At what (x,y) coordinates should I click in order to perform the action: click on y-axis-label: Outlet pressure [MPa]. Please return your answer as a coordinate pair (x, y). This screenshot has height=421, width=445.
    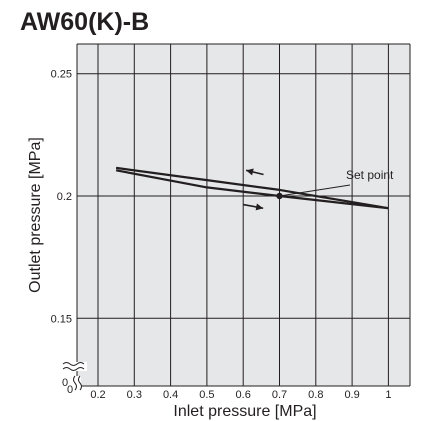
    Looking at the image, I should click on (35, 215).